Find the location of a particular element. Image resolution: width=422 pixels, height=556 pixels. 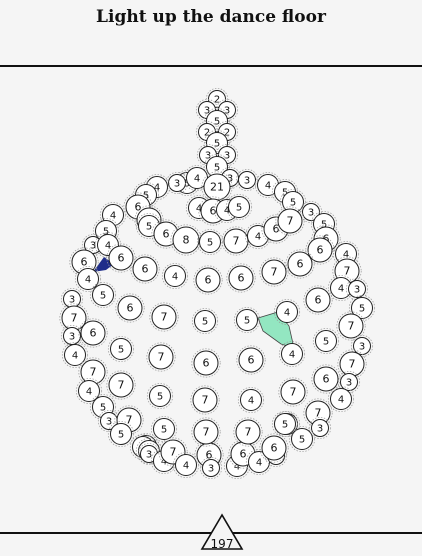

lit-tile-blue is located at coordinates (103, 264).